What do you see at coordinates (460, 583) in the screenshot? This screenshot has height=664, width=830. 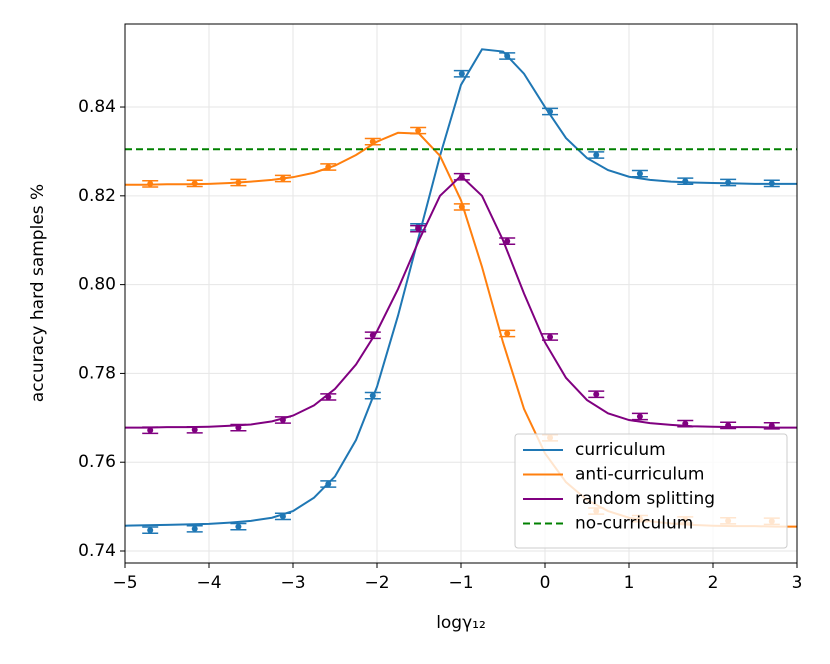 I see `x-tick-label: −1` at bounding box center [460, 583].